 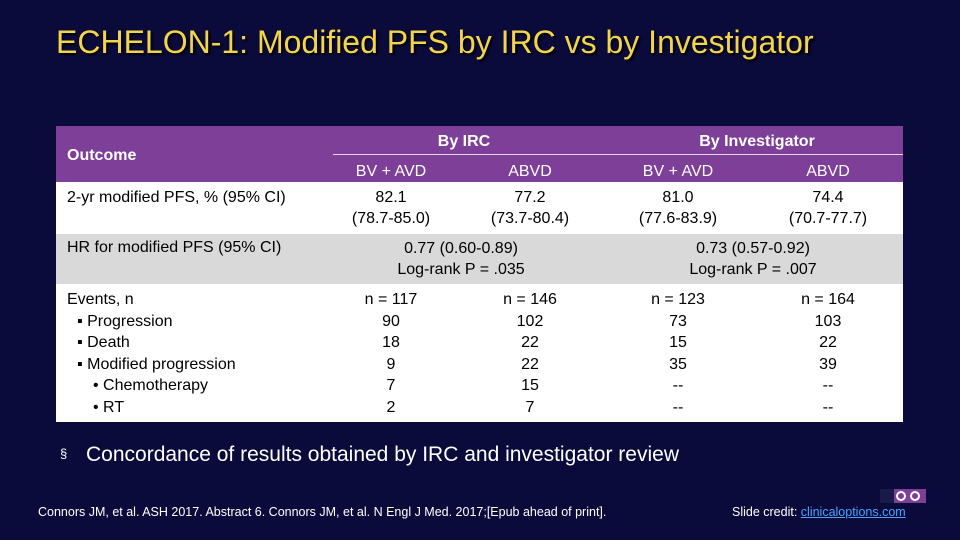 What do you see at coordinates (176, 197) in the screenshot?
I see `row-label-pfs: 2-yr modified PFS, % (95% CI)` at bounding box center [176, 197].